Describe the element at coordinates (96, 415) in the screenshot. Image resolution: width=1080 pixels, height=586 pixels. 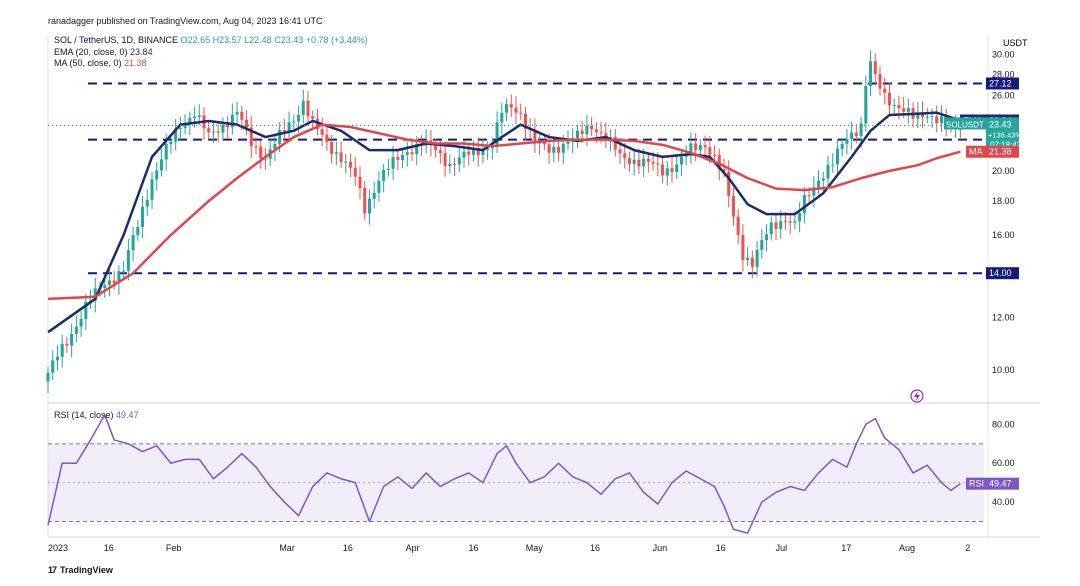
I see `rsi-legend: RSI (14, close) 49.47` at that location.